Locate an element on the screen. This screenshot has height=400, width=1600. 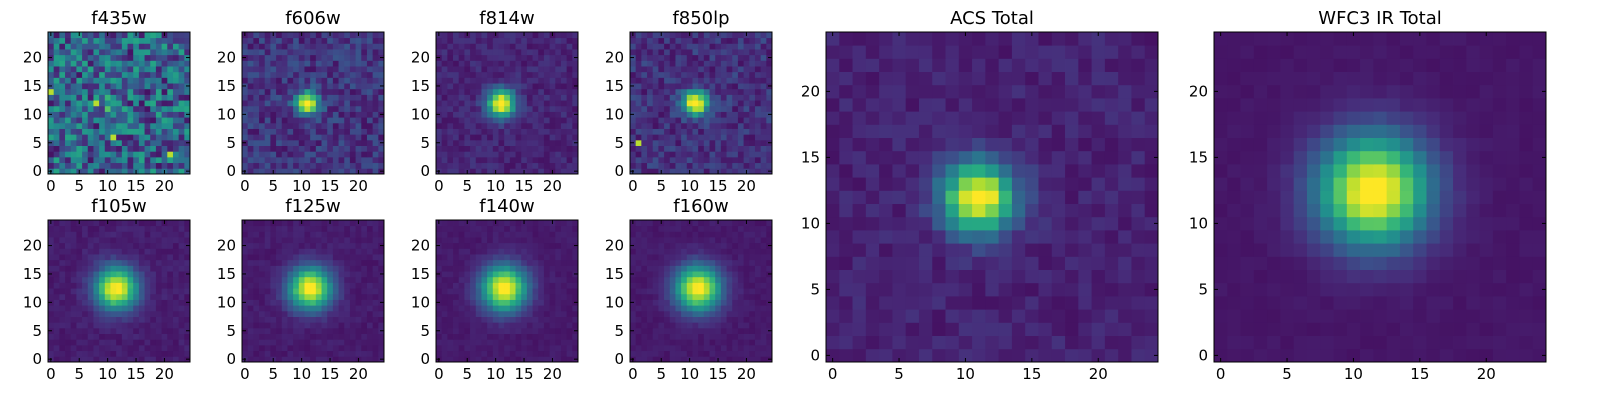
y-tick-label: 10 is located at coordinates (420, 302).